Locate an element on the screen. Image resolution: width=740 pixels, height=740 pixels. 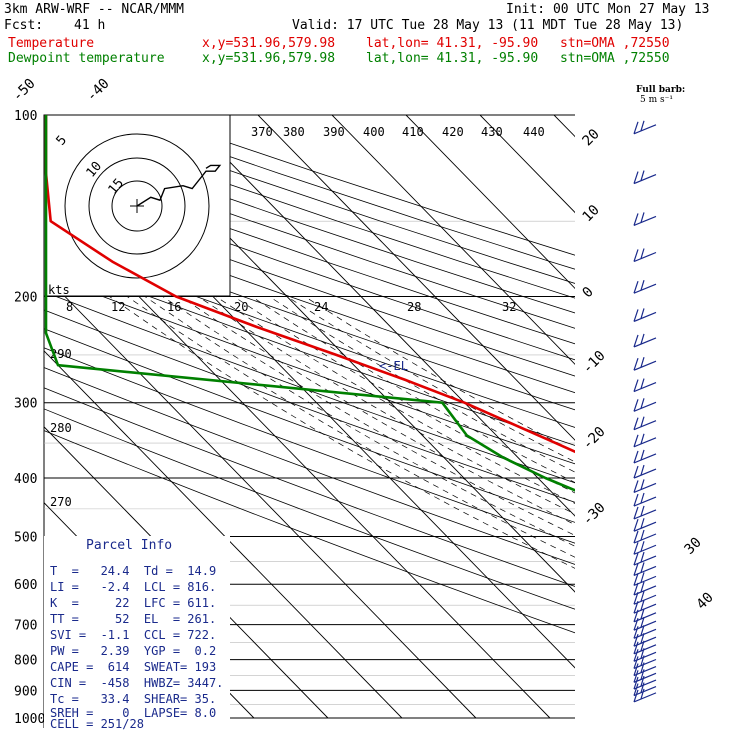
hodograph-speed-label: 20 is located at coordinates (241, 307).